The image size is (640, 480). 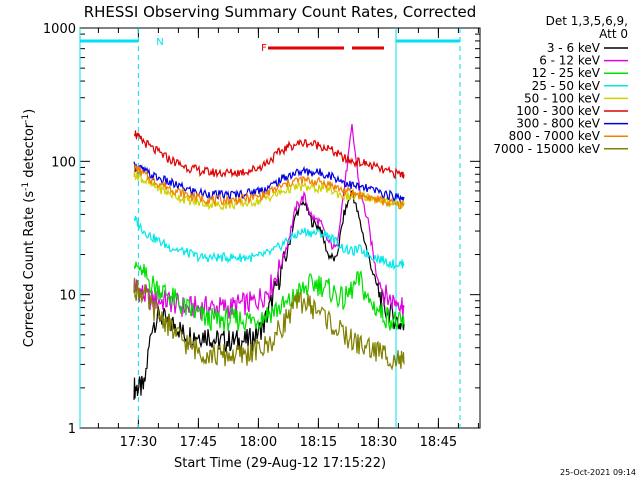 What do you see at coordinates (198, 442) in the screenshot?
I see `x-tick-label: 17:45` at bounding box center [198, 442].